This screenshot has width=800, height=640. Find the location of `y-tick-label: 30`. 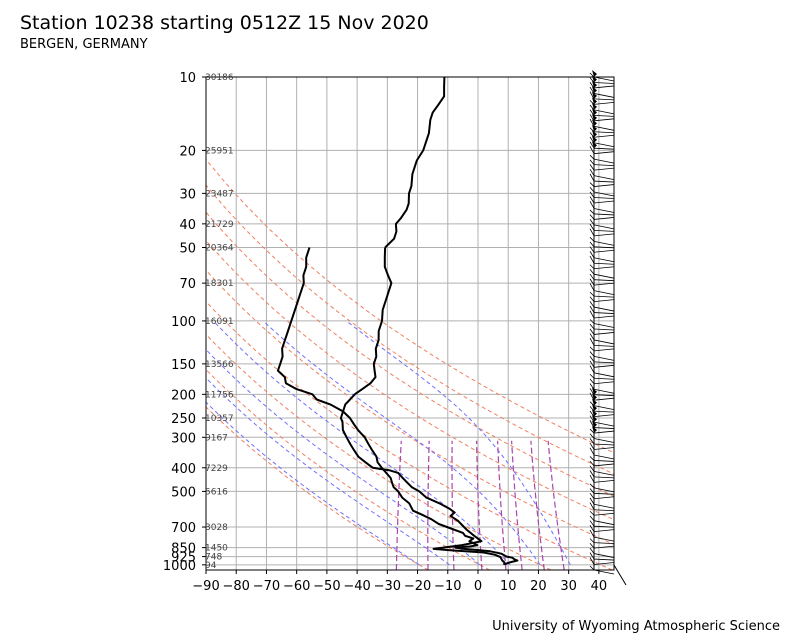

y-tick-label: 30 is located at coordinates (187, 194).